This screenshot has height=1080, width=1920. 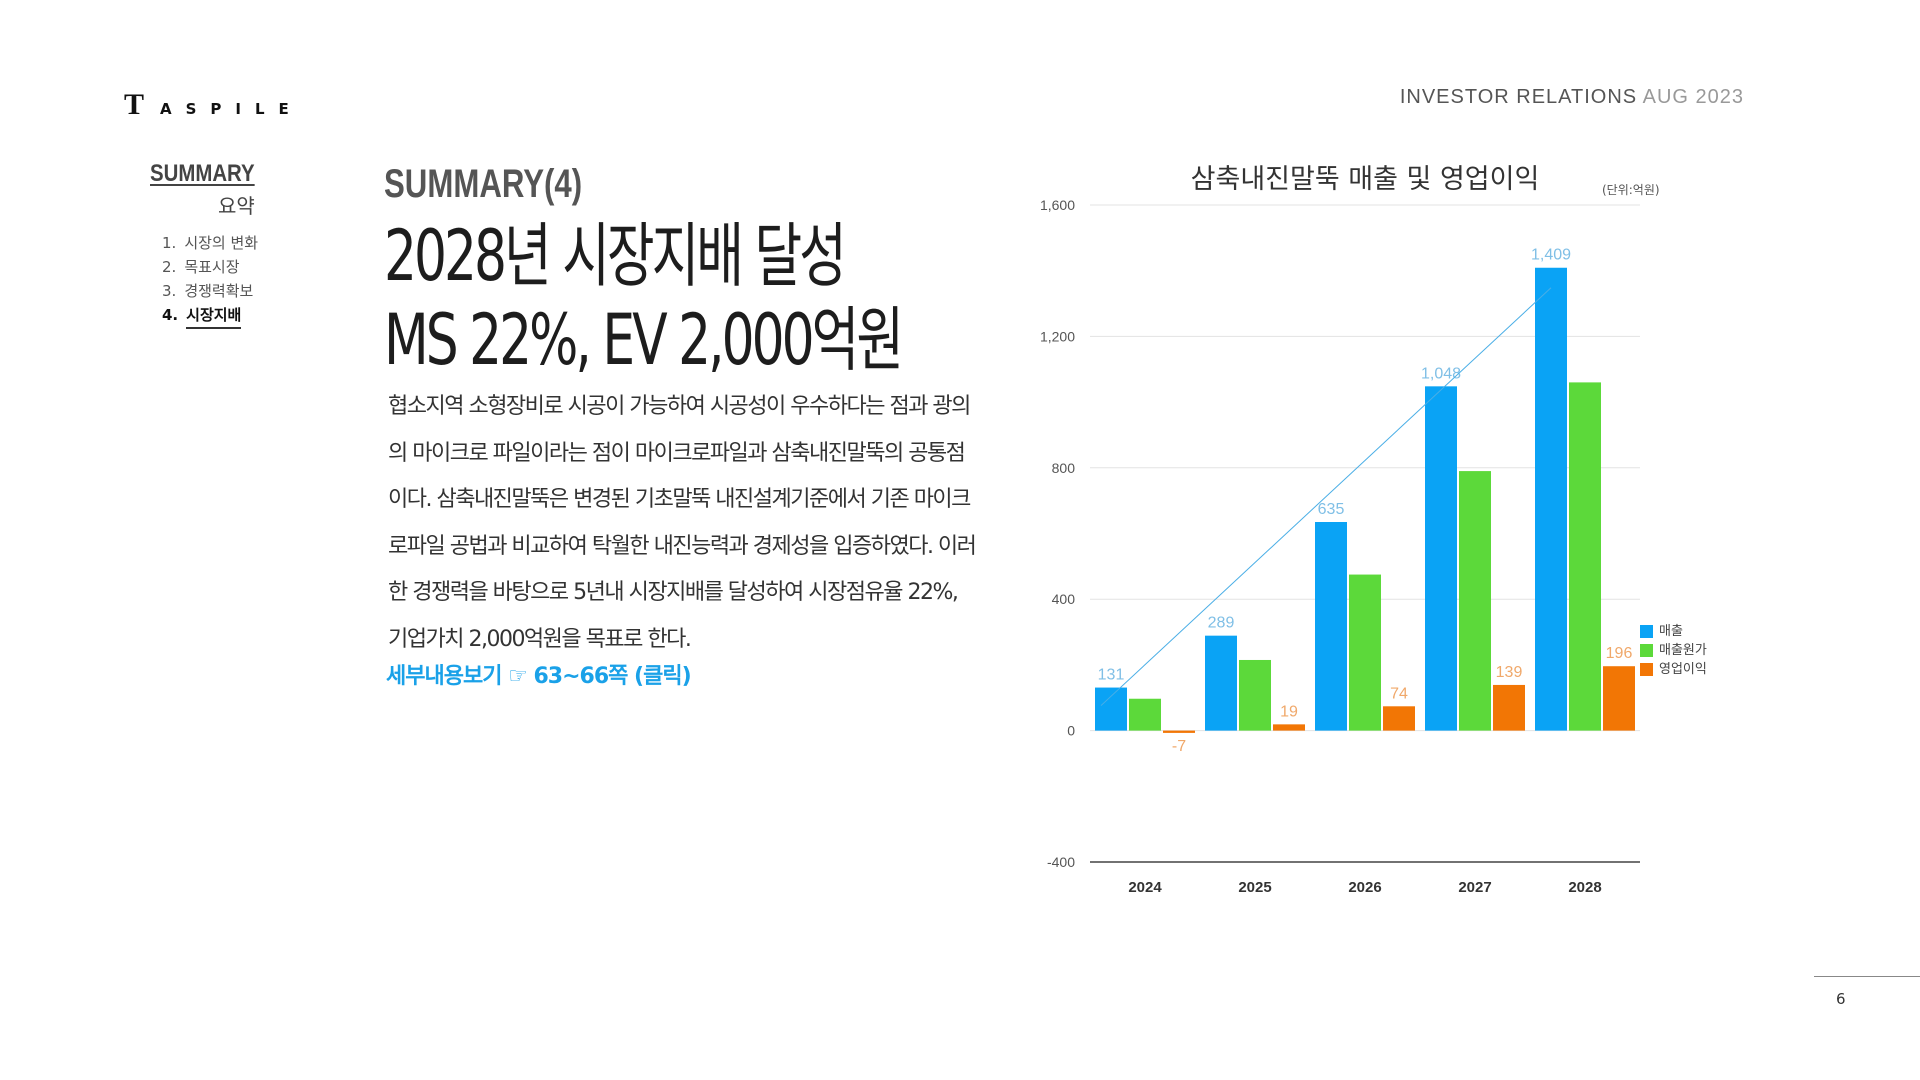 I want to click on sidebar-item-number: 1., so click(x=169, y=243).